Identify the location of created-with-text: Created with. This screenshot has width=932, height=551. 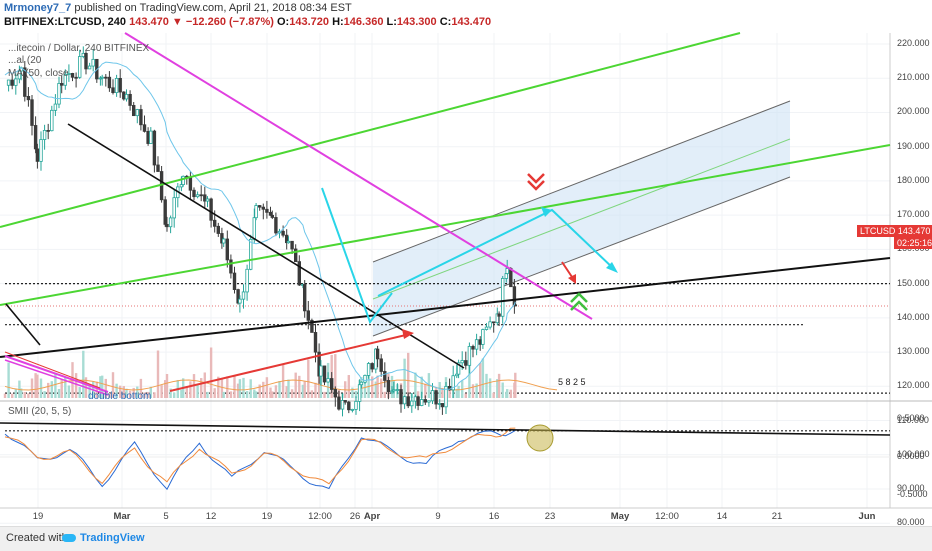
(37, 538).